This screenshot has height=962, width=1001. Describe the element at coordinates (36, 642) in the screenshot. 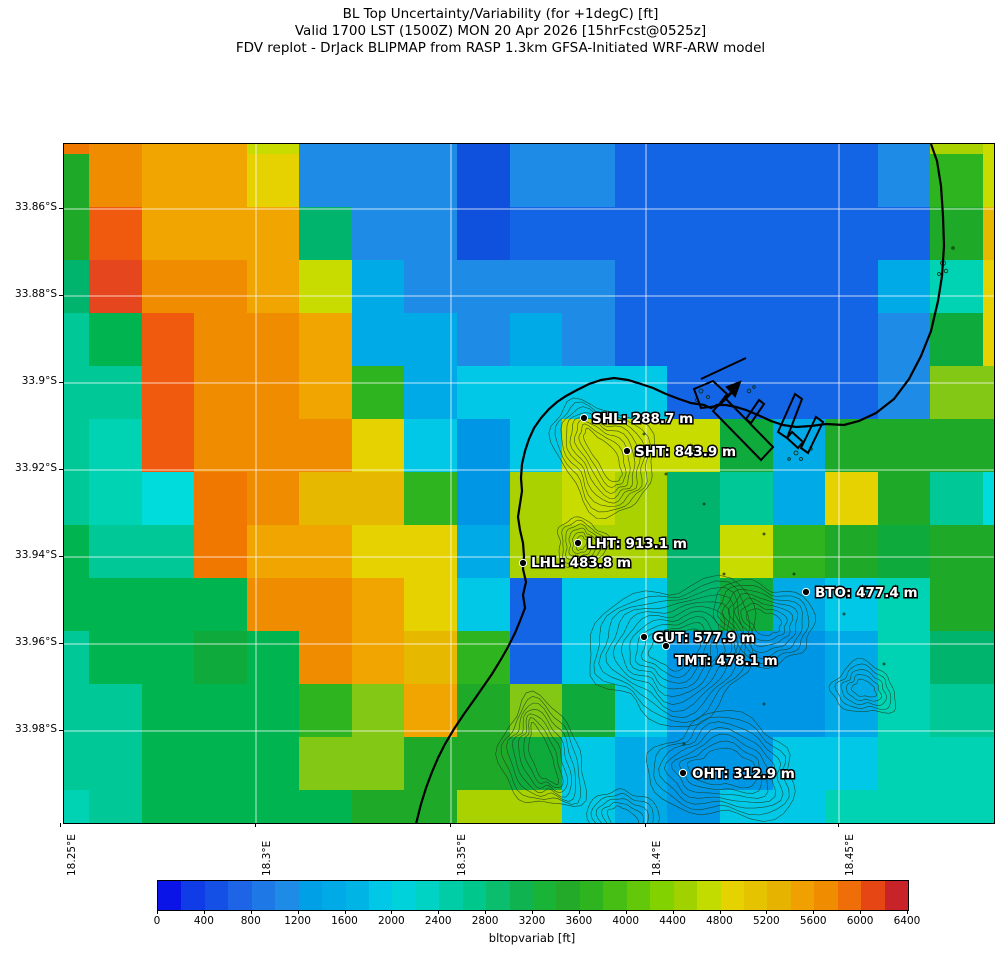

I see `y-axis-label: 33.96°S` at that location.